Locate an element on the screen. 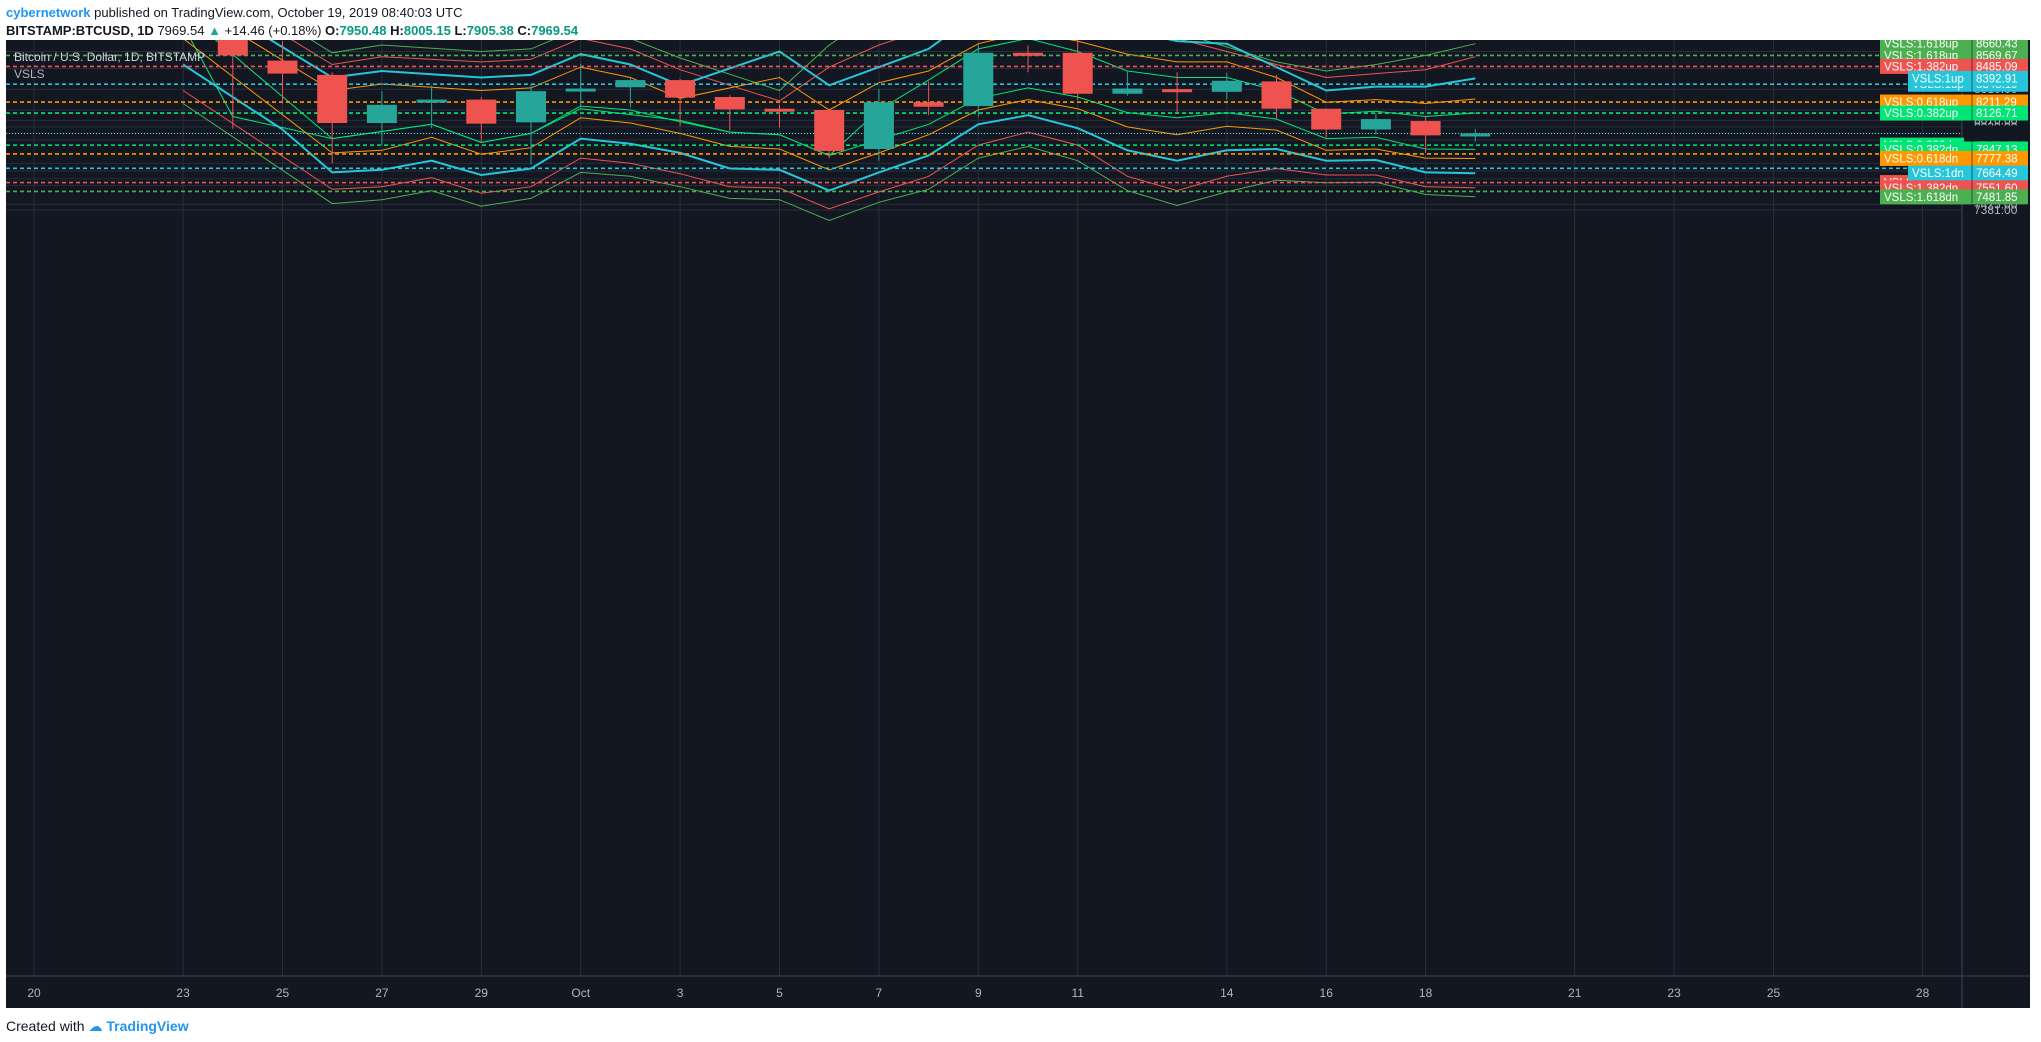 The width and height of the screenshot is (2041, 1042). level-label-value: 8485.09 is located at coordinates (1997, 67).